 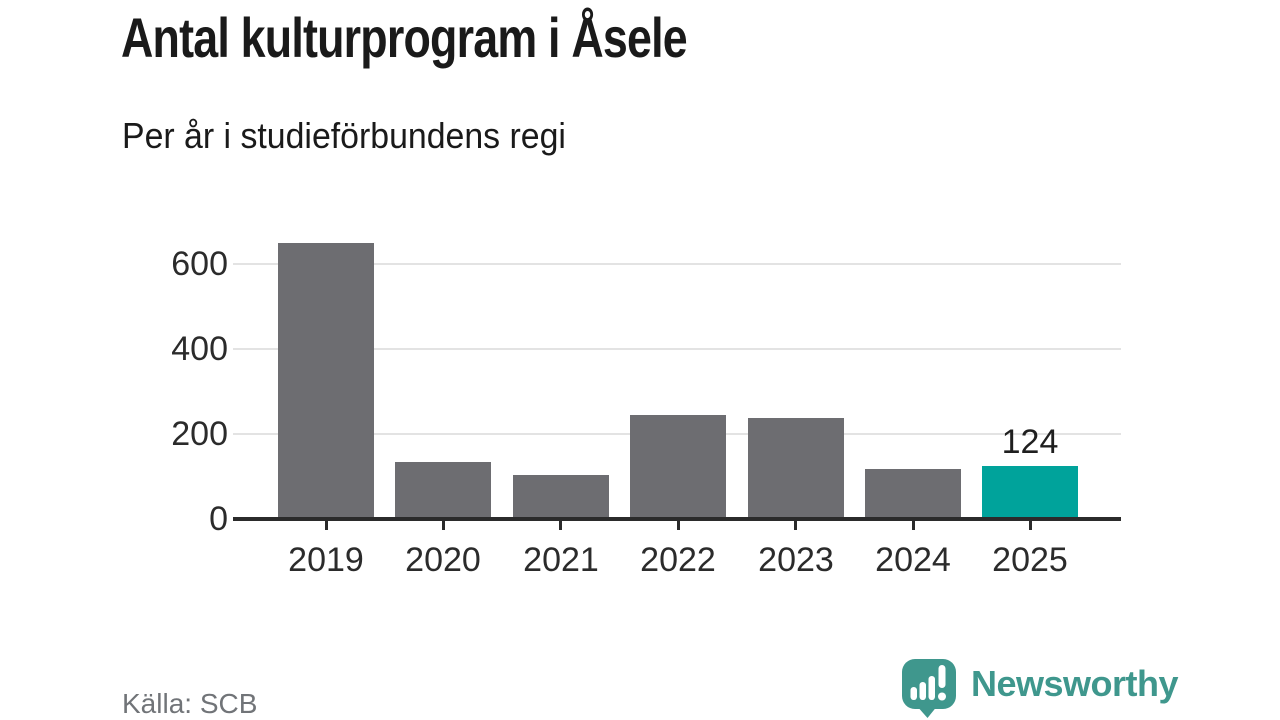 What do you see at coordinates (1075, 683) in the screenshot?
I see `newsworthy-logo-text: Newsworthy` at bounding box center [1075, 683].